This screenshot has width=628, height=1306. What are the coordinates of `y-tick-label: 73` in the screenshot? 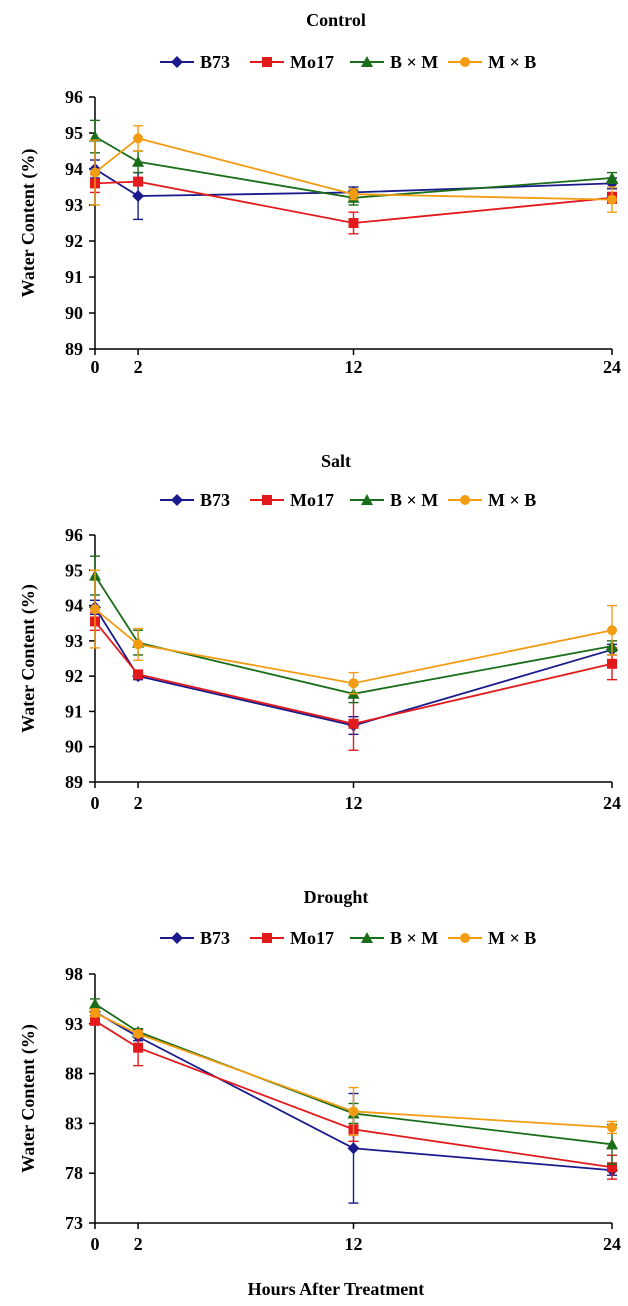 It's located at (74, 1223).